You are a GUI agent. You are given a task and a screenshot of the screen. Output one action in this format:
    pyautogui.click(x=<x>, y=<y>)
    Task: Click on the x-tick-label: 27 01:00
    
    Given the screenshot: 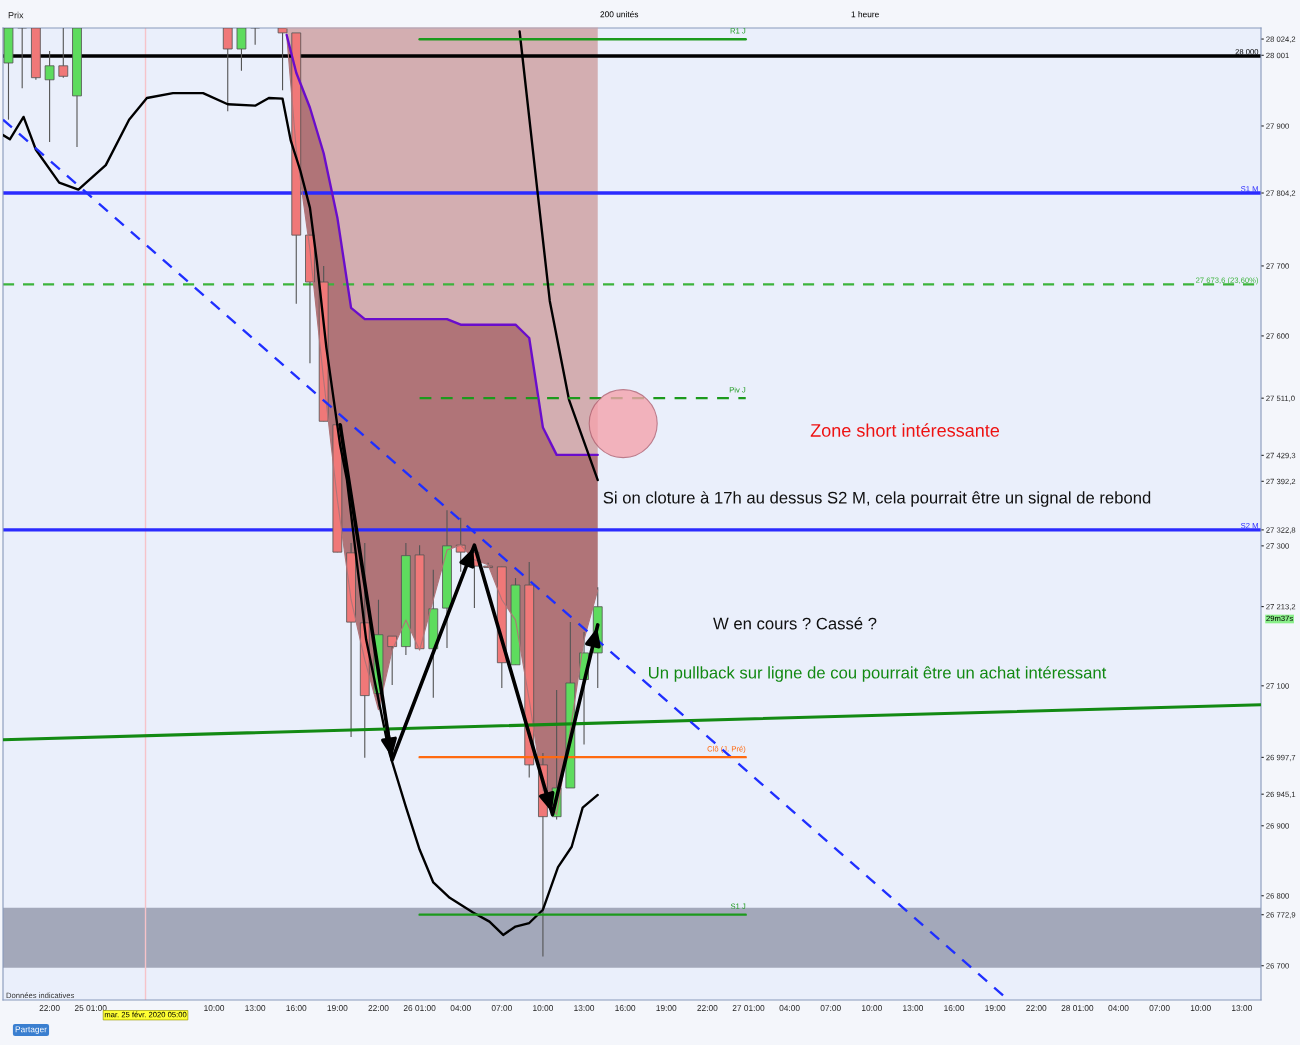 What is the action you would take?
    pyautogui.click(x=748, y=1008)
    